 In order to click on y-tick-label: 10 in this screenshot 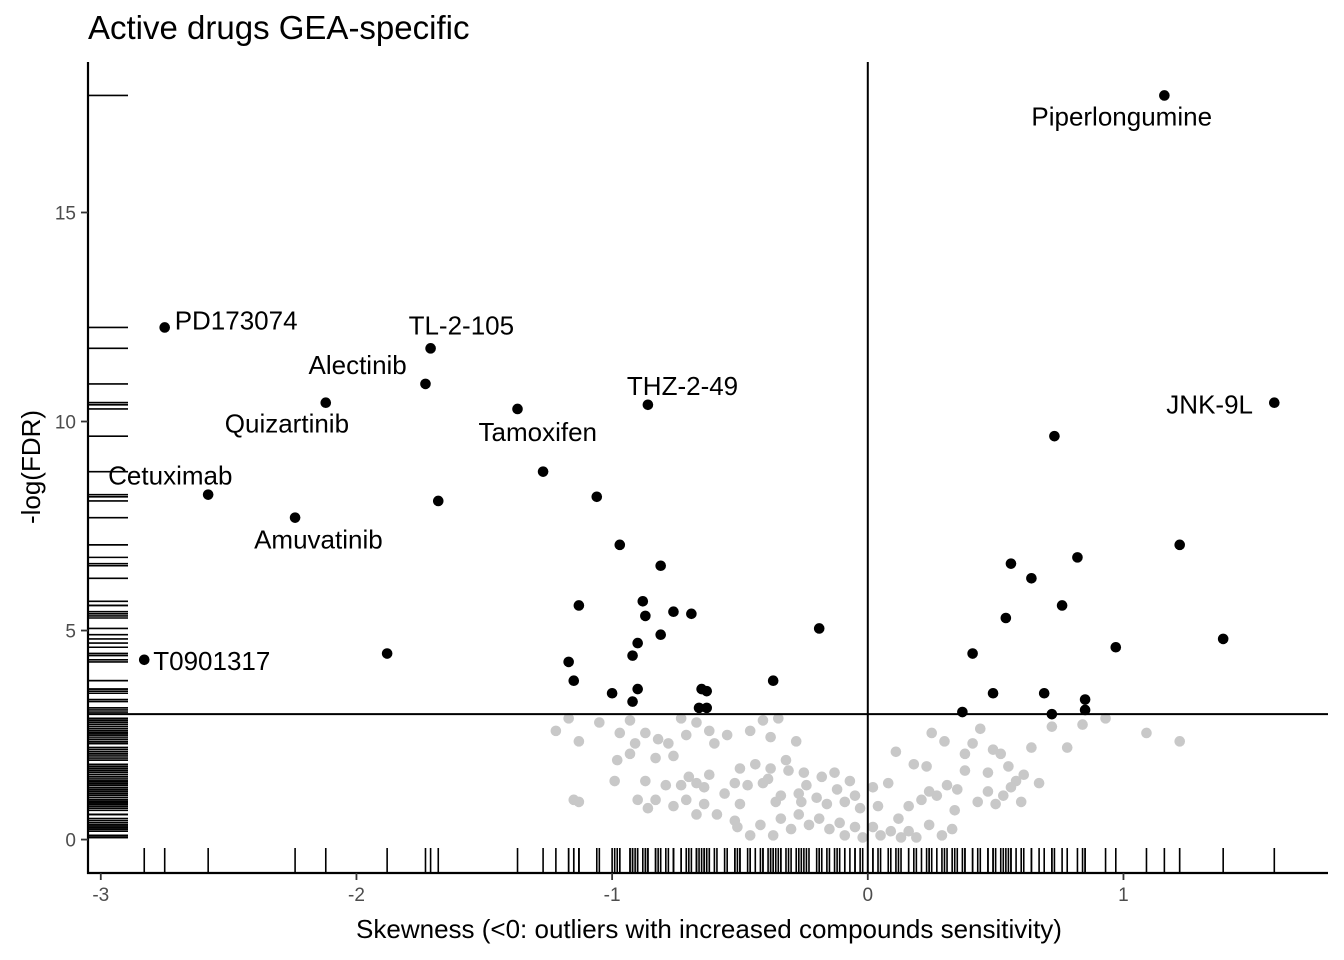, I will do `click(65, 423)`.